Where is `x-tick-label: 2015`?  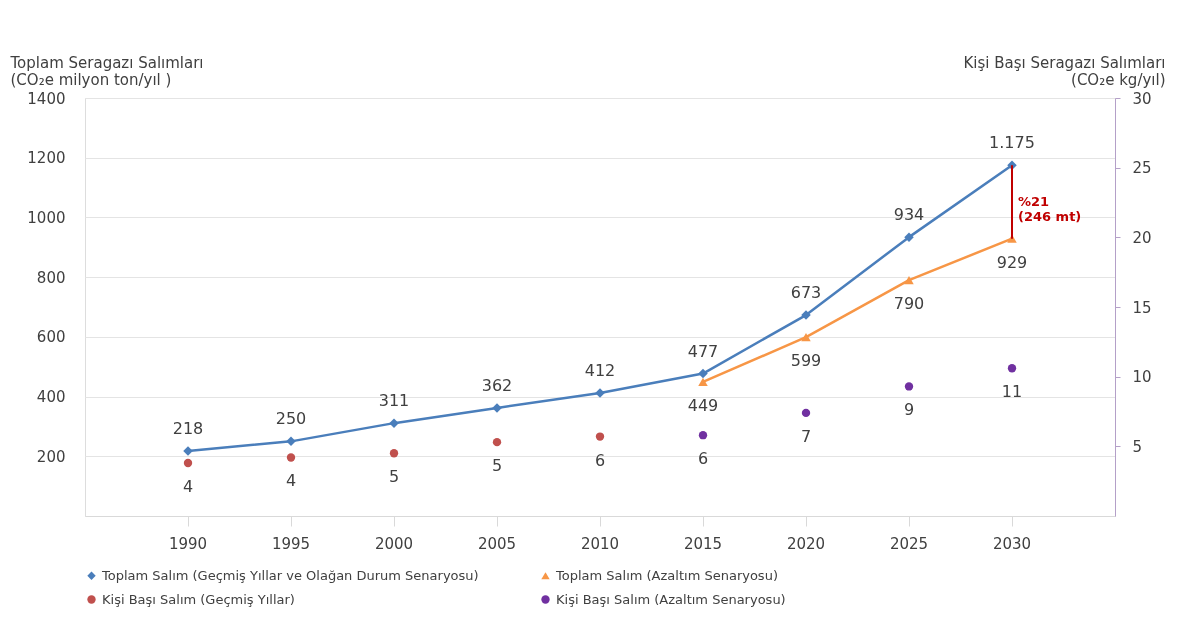
x-tick-label: 2015 is located at coordinates (703, 543).